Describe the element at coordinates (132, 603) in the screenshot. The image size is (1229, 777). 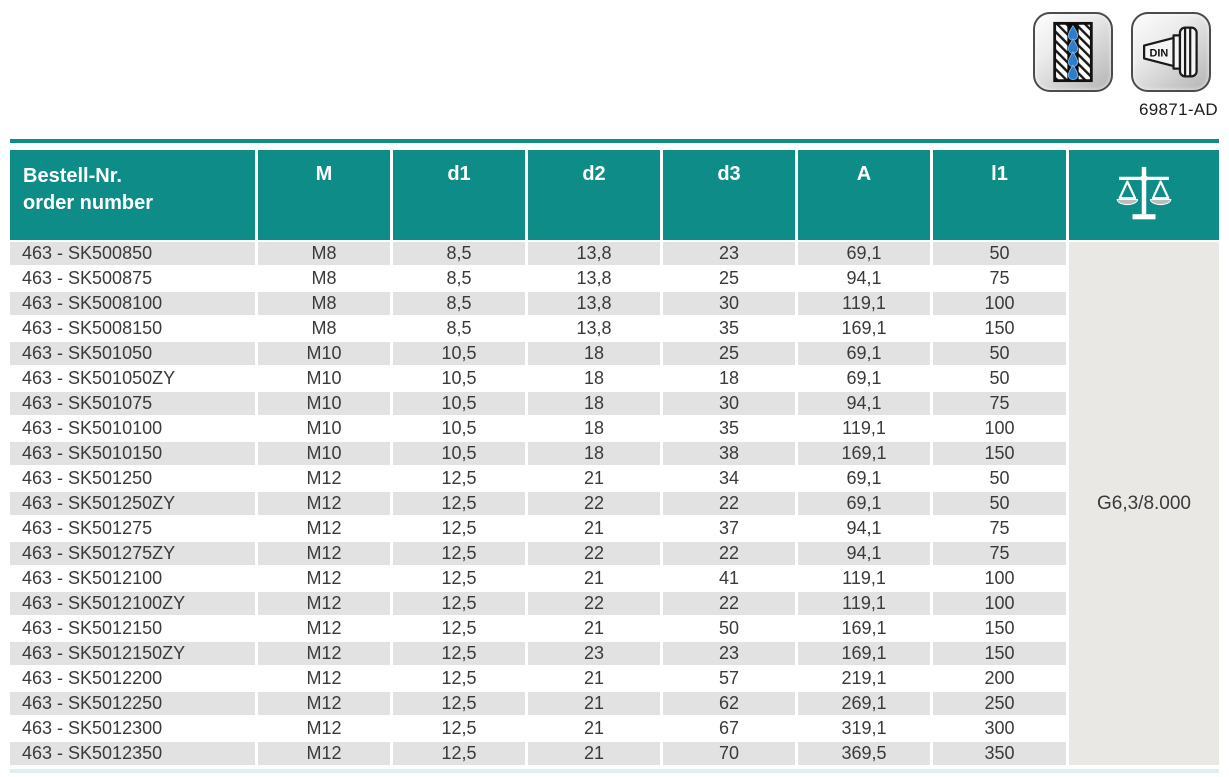
I see `order-number-cell: 463 - SK5012100ZY` at that location.